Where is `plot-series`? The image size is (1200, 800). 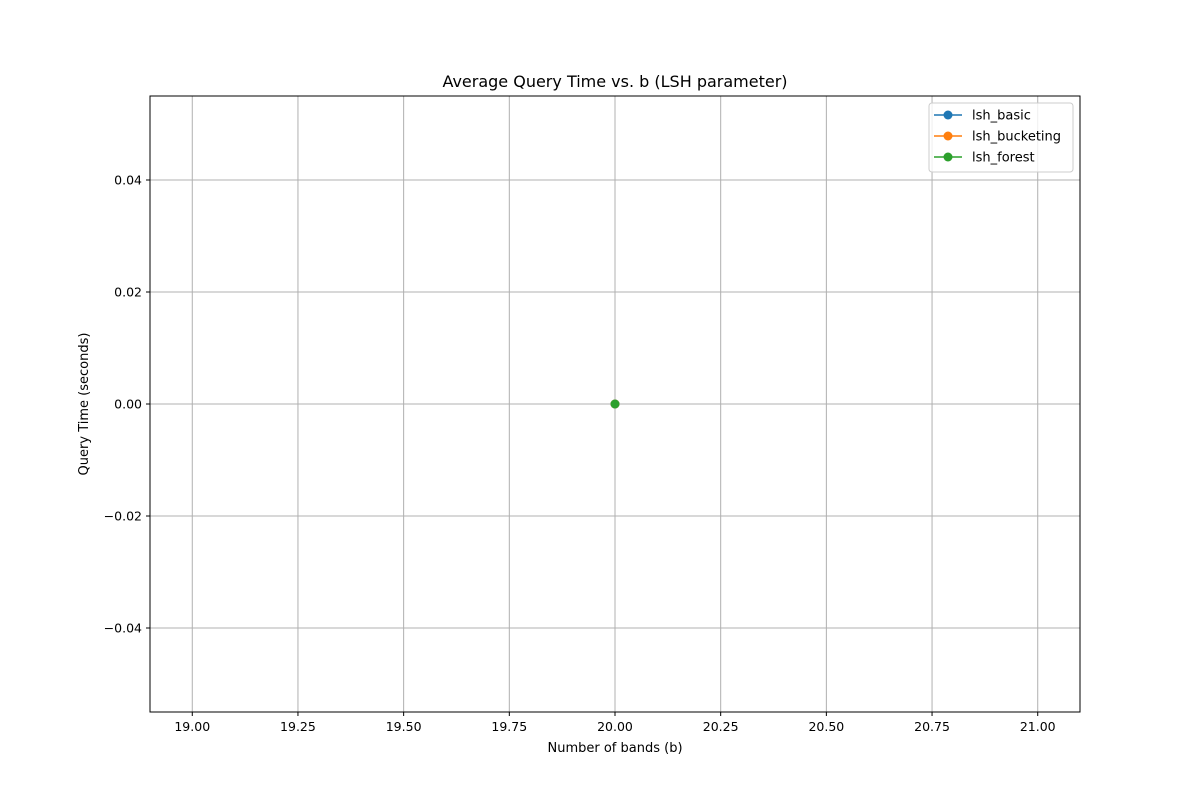
plot-series is located at coordinates (615, 404).